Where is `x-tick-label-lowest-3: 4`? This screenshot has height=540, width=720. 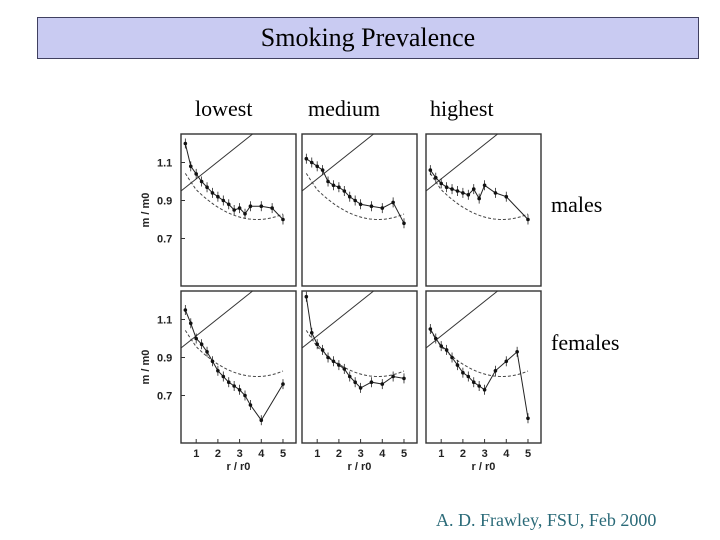 x-tick-label-lowest-3: 4 is located at coordinates (261, 454).